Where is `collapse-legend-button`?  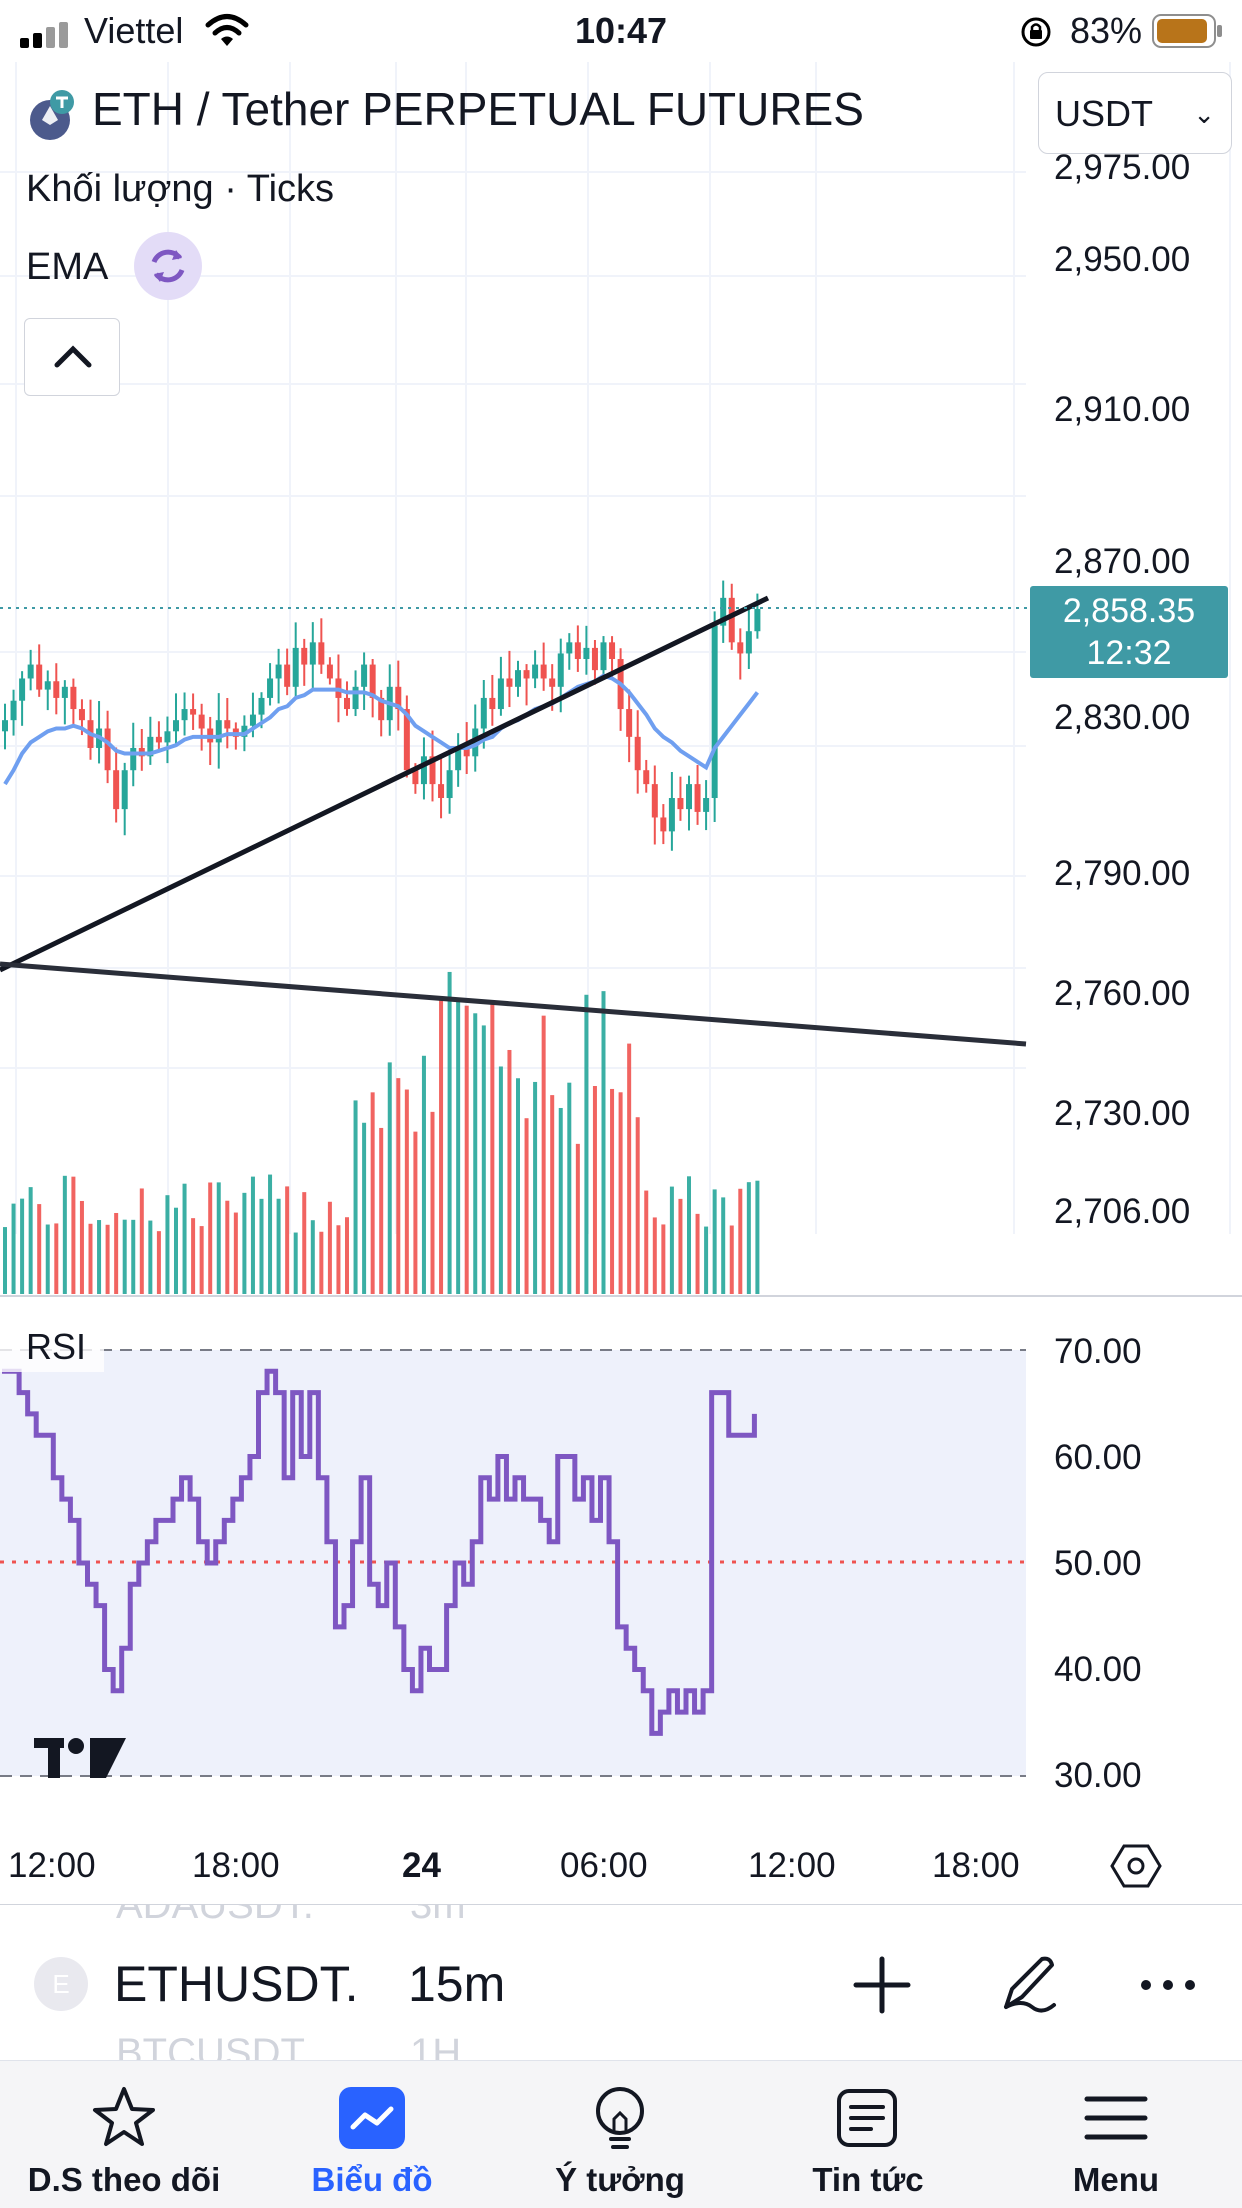
collapse-legend-button is located at coordinates (72, 357).